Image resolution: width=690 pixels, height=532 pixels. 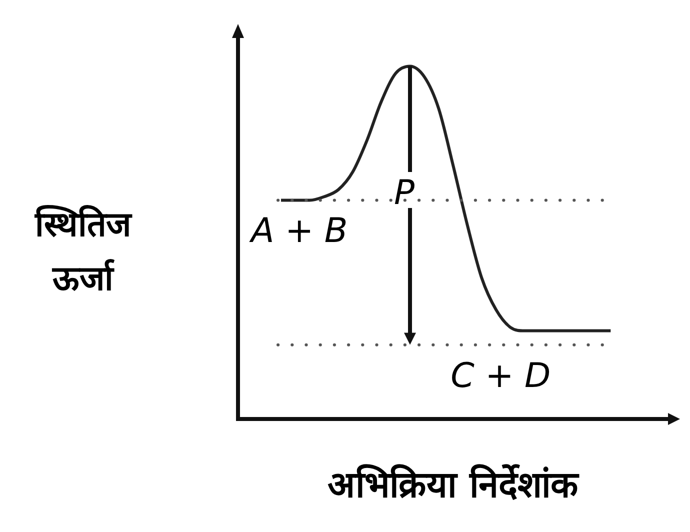 What do you see at coordinates (453, 485) in the screenshot?
I see `x-axis-title: अभिक्रिया निर्देशांक` at bounding box center [453, 485].